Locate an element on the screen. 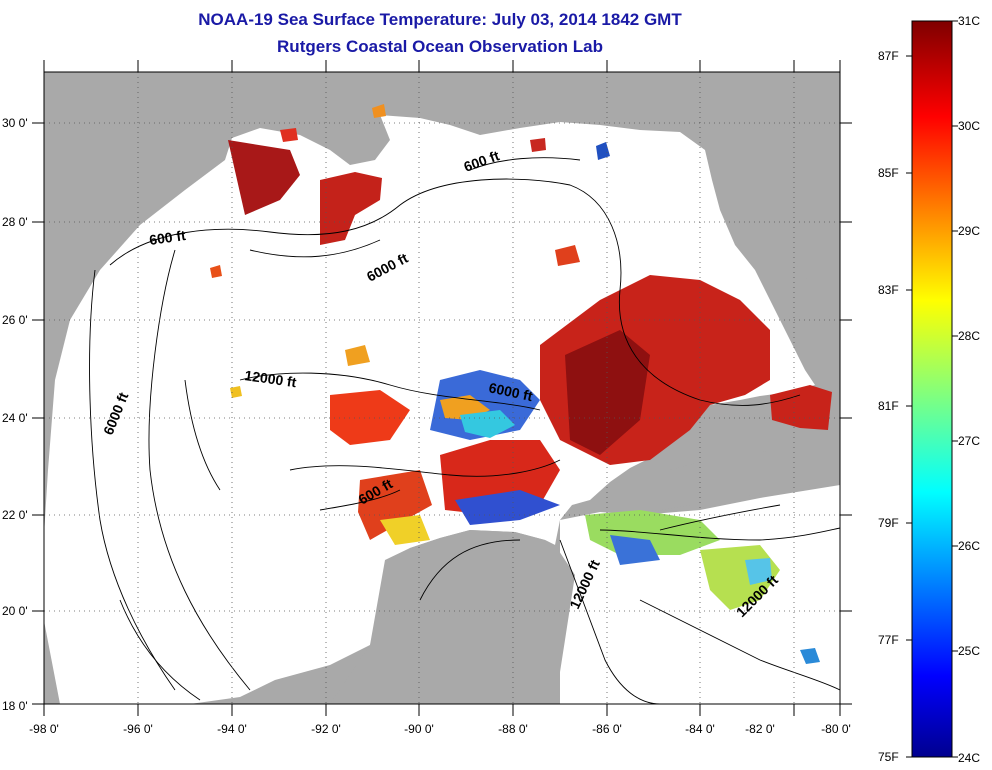 Image resolution: width=992 pixels, height=770 pixels. lat-label: 30 0' is located at coordinates (15, 123).